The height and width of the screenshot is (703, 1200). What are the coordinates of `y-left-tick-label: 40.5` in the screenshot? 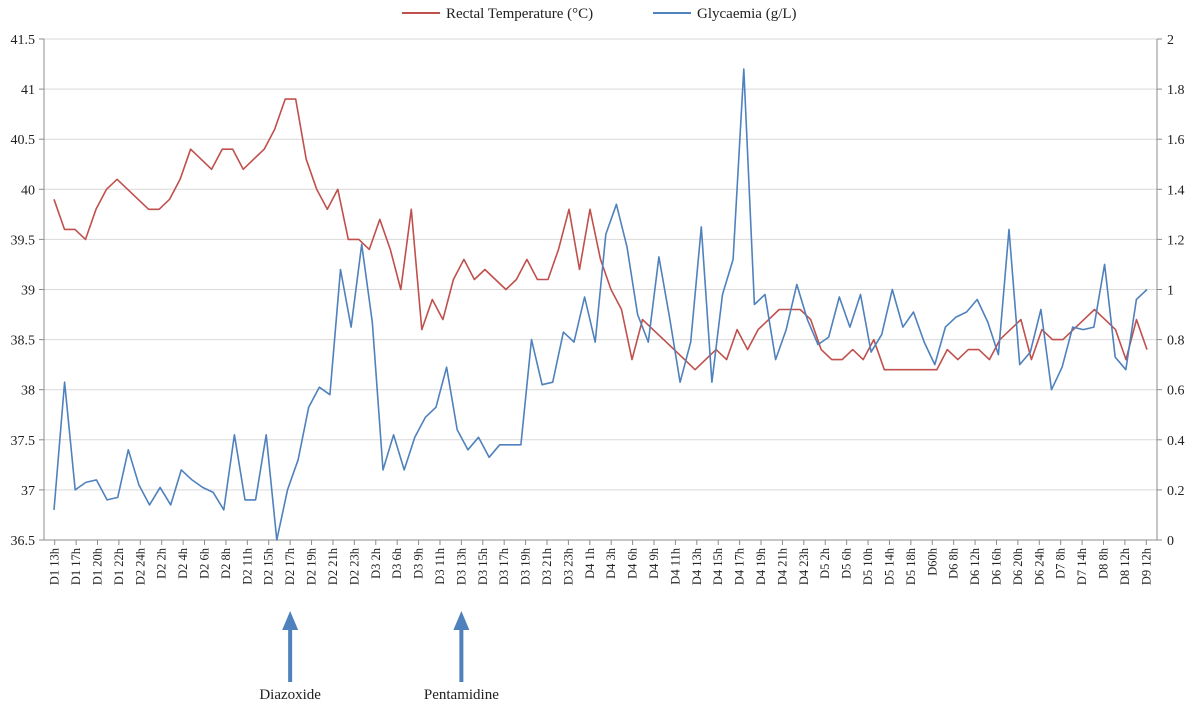 It's located at (23, 140).